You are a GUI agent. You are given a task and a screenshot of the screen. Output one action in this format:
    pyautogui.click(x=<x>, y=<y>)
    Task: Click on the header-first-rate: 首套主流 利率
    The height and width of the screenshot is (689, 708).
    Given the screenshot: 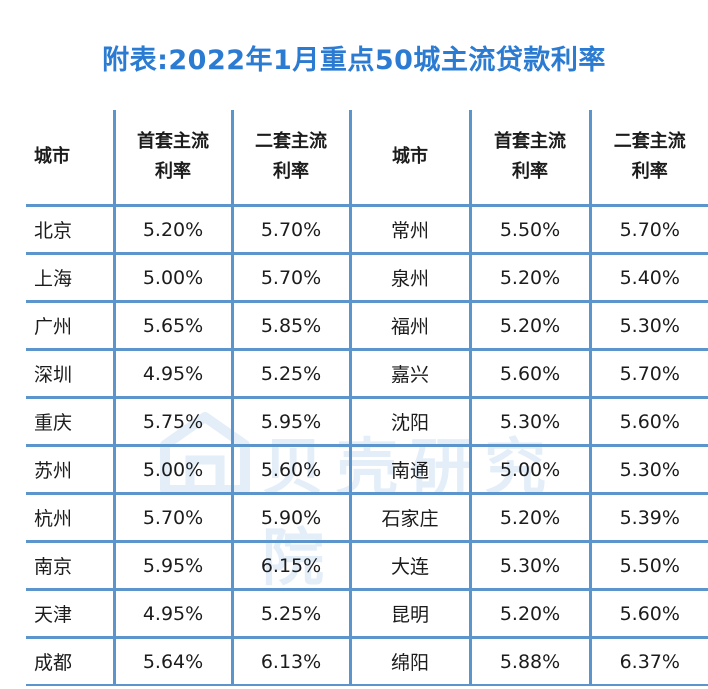 What is the action you would take?
    pyautogui.click(x=172, y=158)
    